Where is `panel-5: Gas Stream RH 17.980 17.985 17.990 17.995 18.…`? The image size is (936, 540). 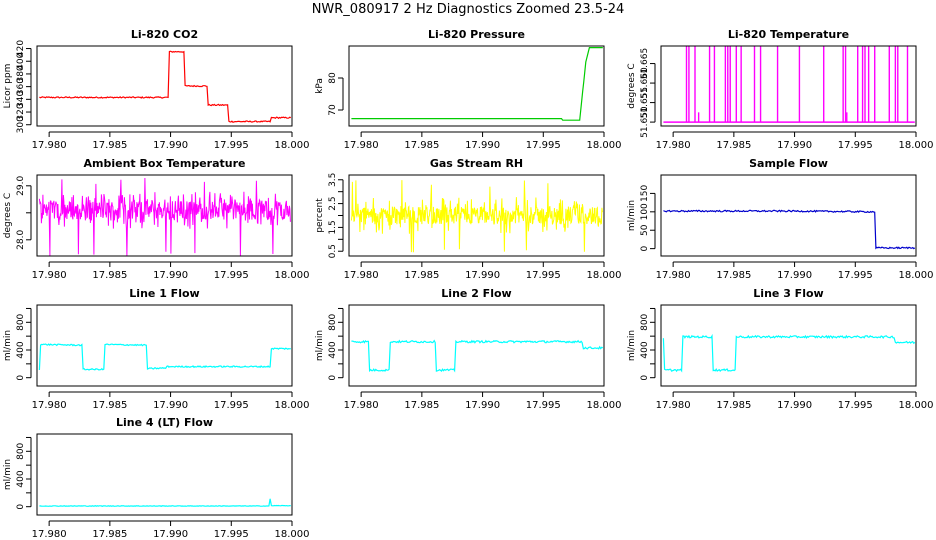
panel-5: Gas Stream RH 17.980 17.985 17.990 17.995 18.… is located at coordinates (468, 219).